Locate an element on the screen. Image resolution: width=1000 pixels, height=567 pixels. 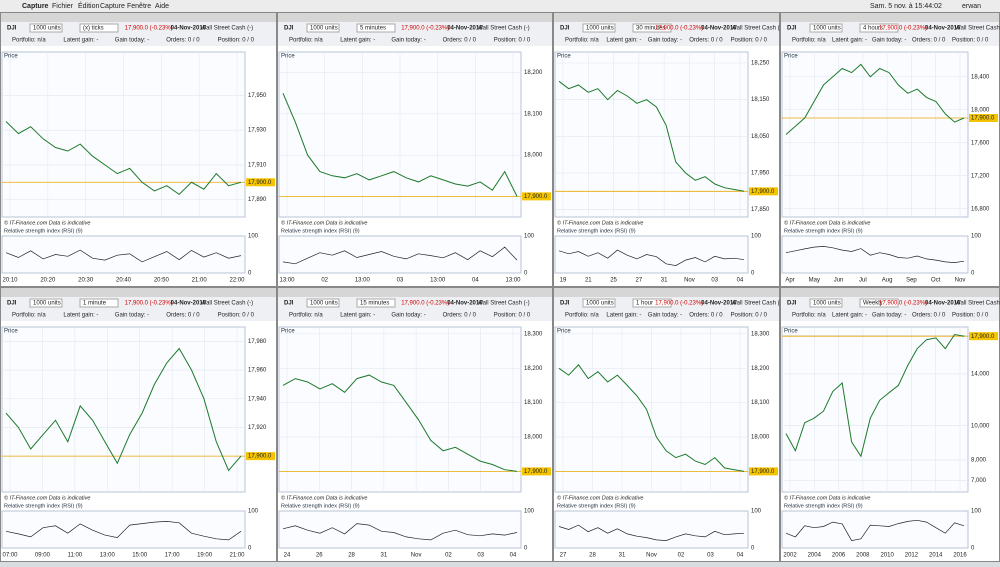
x-tick-label: 28 is located at coordinates (592, 556).